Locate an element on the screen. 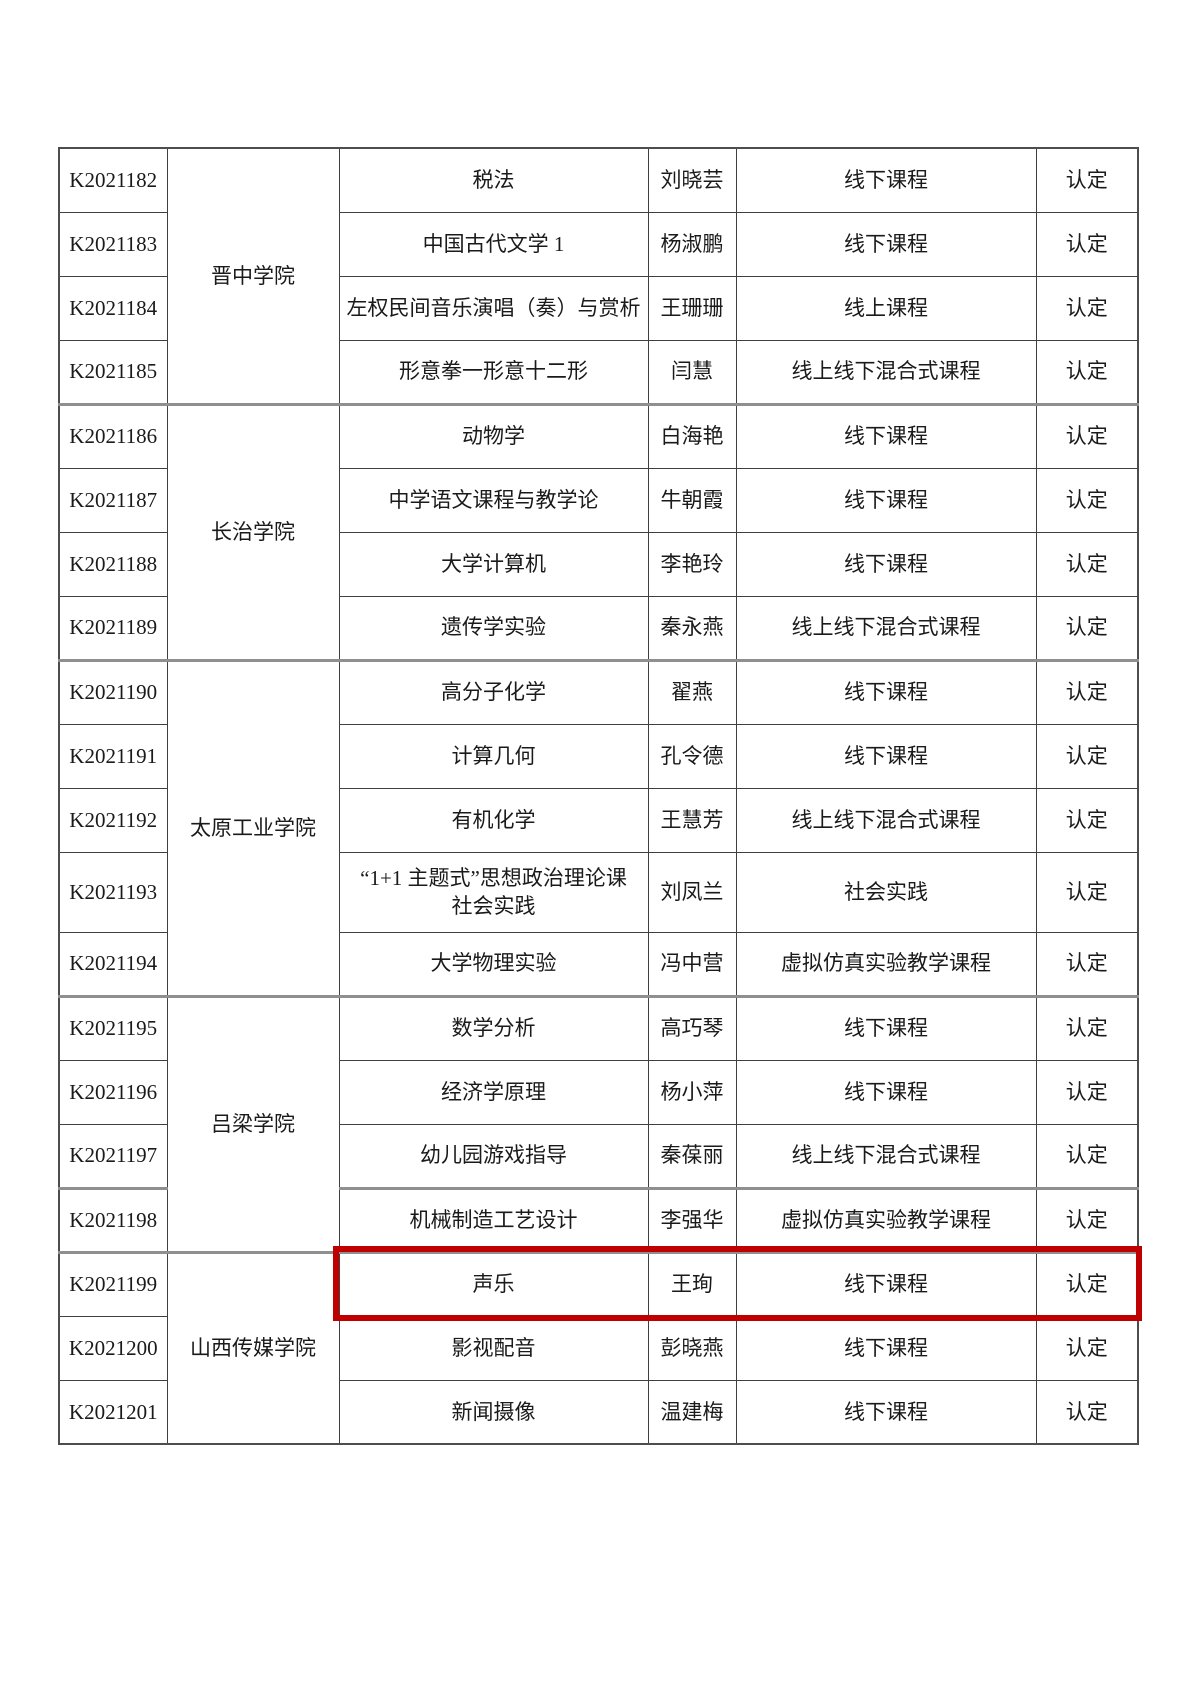 The width and height of the screenshot is (1200, 1697). teacher-cell: 闫慧 is located at coordinates (692, 372).